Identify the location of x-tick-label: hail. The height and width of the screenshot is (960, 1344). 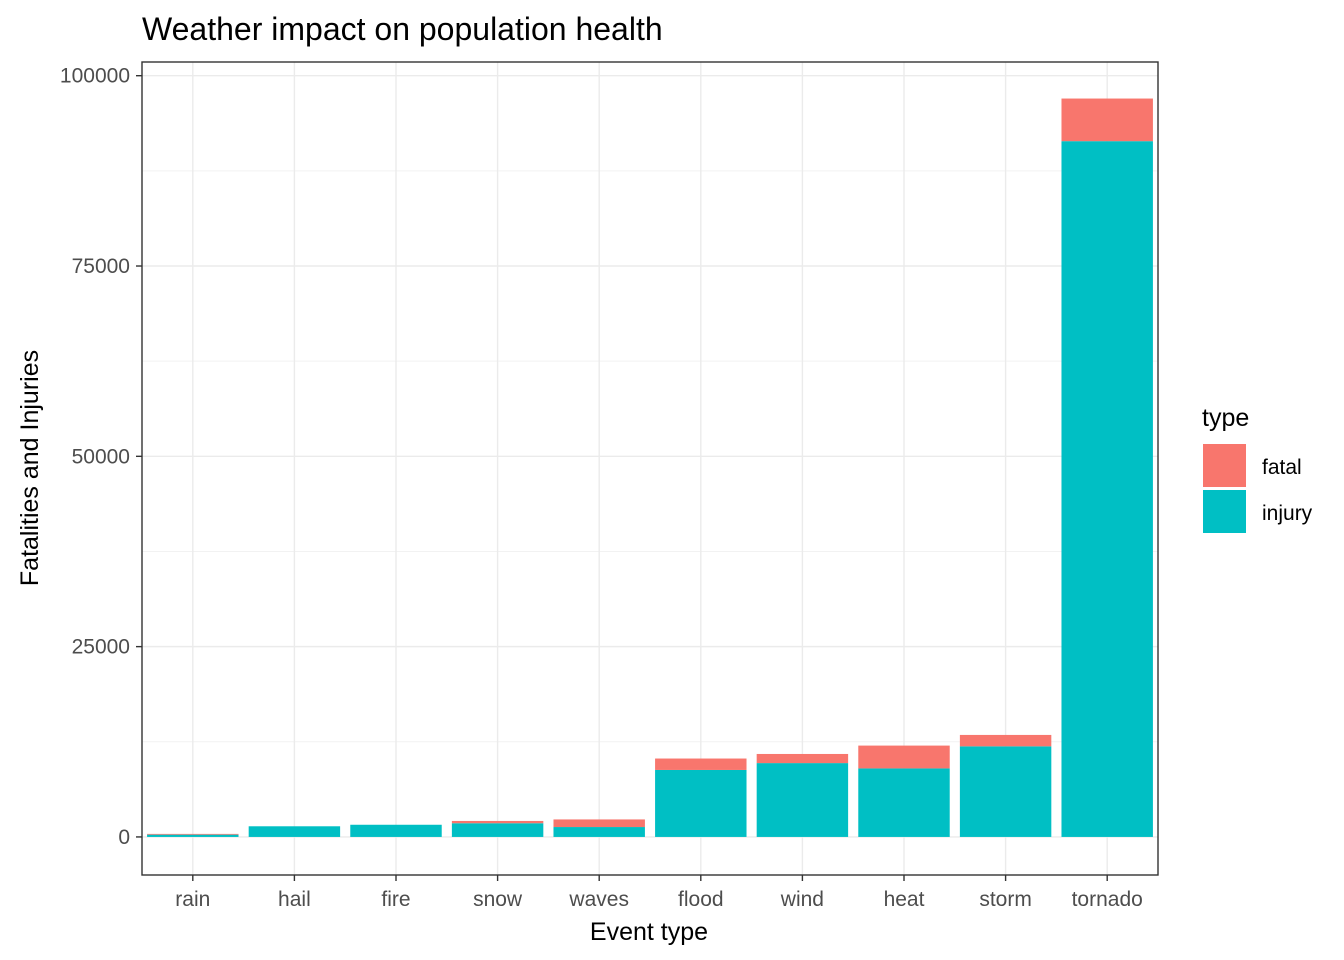
(294, 899).